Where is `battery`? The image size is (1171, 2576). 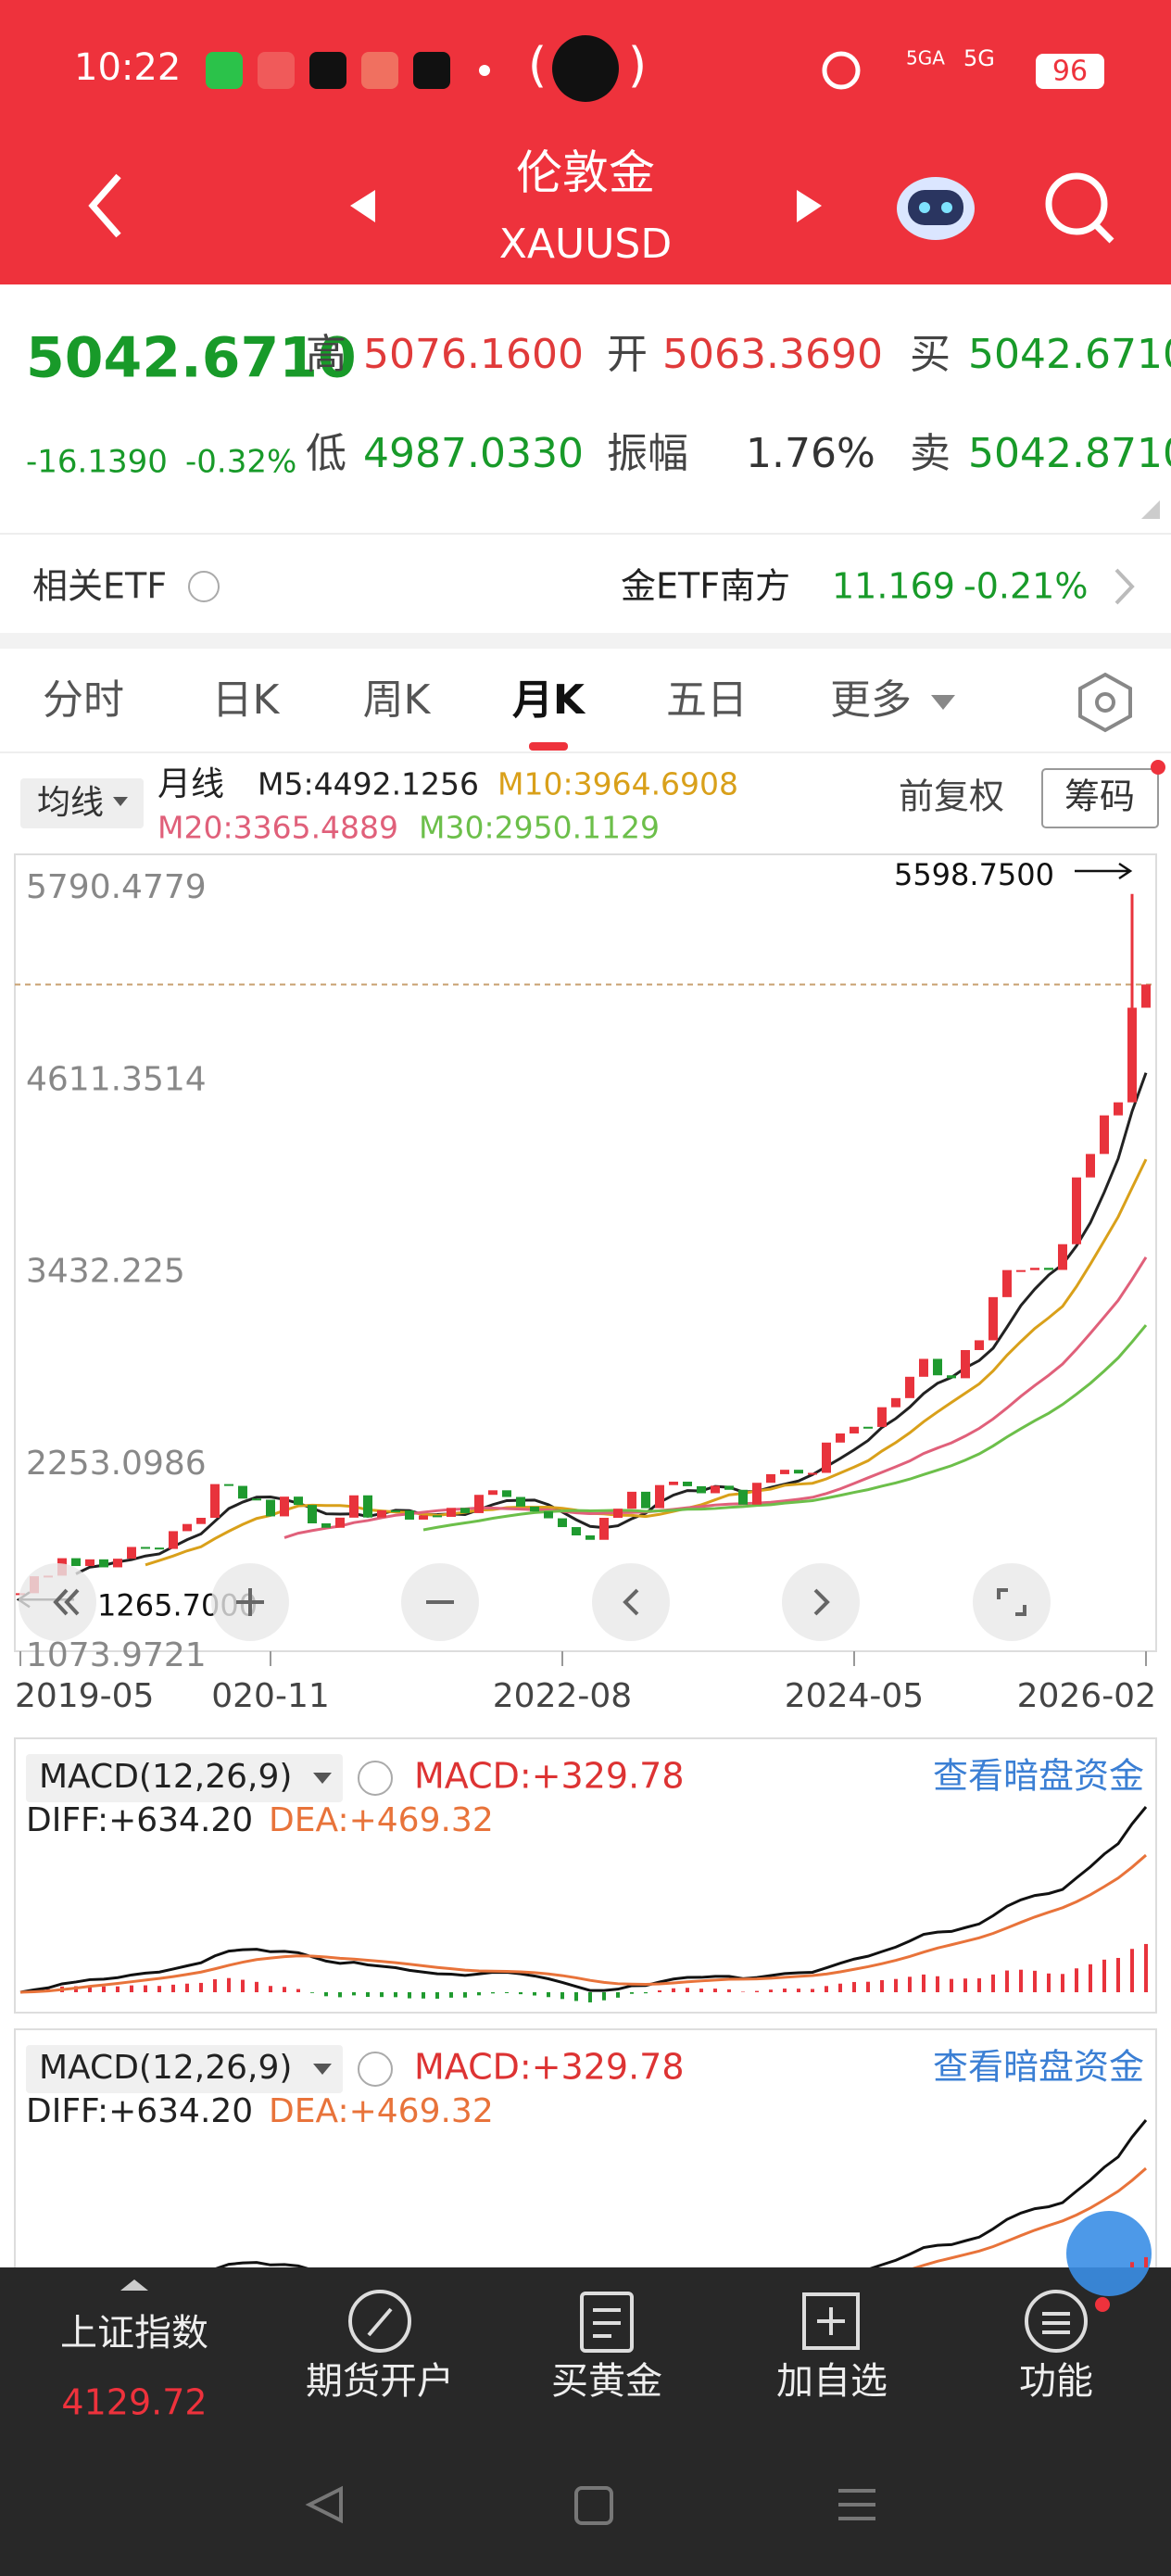 battery is located at coordinates (1070, 72).